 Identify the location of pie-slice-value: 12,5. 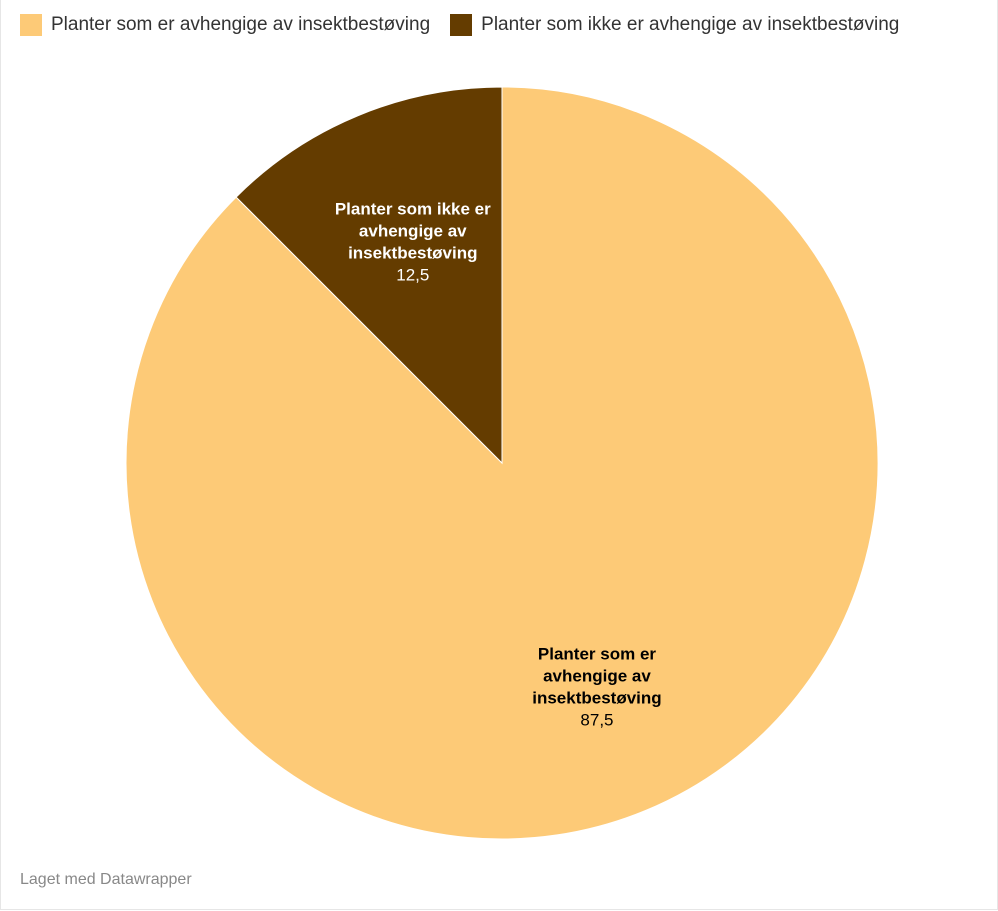
(412, 275).